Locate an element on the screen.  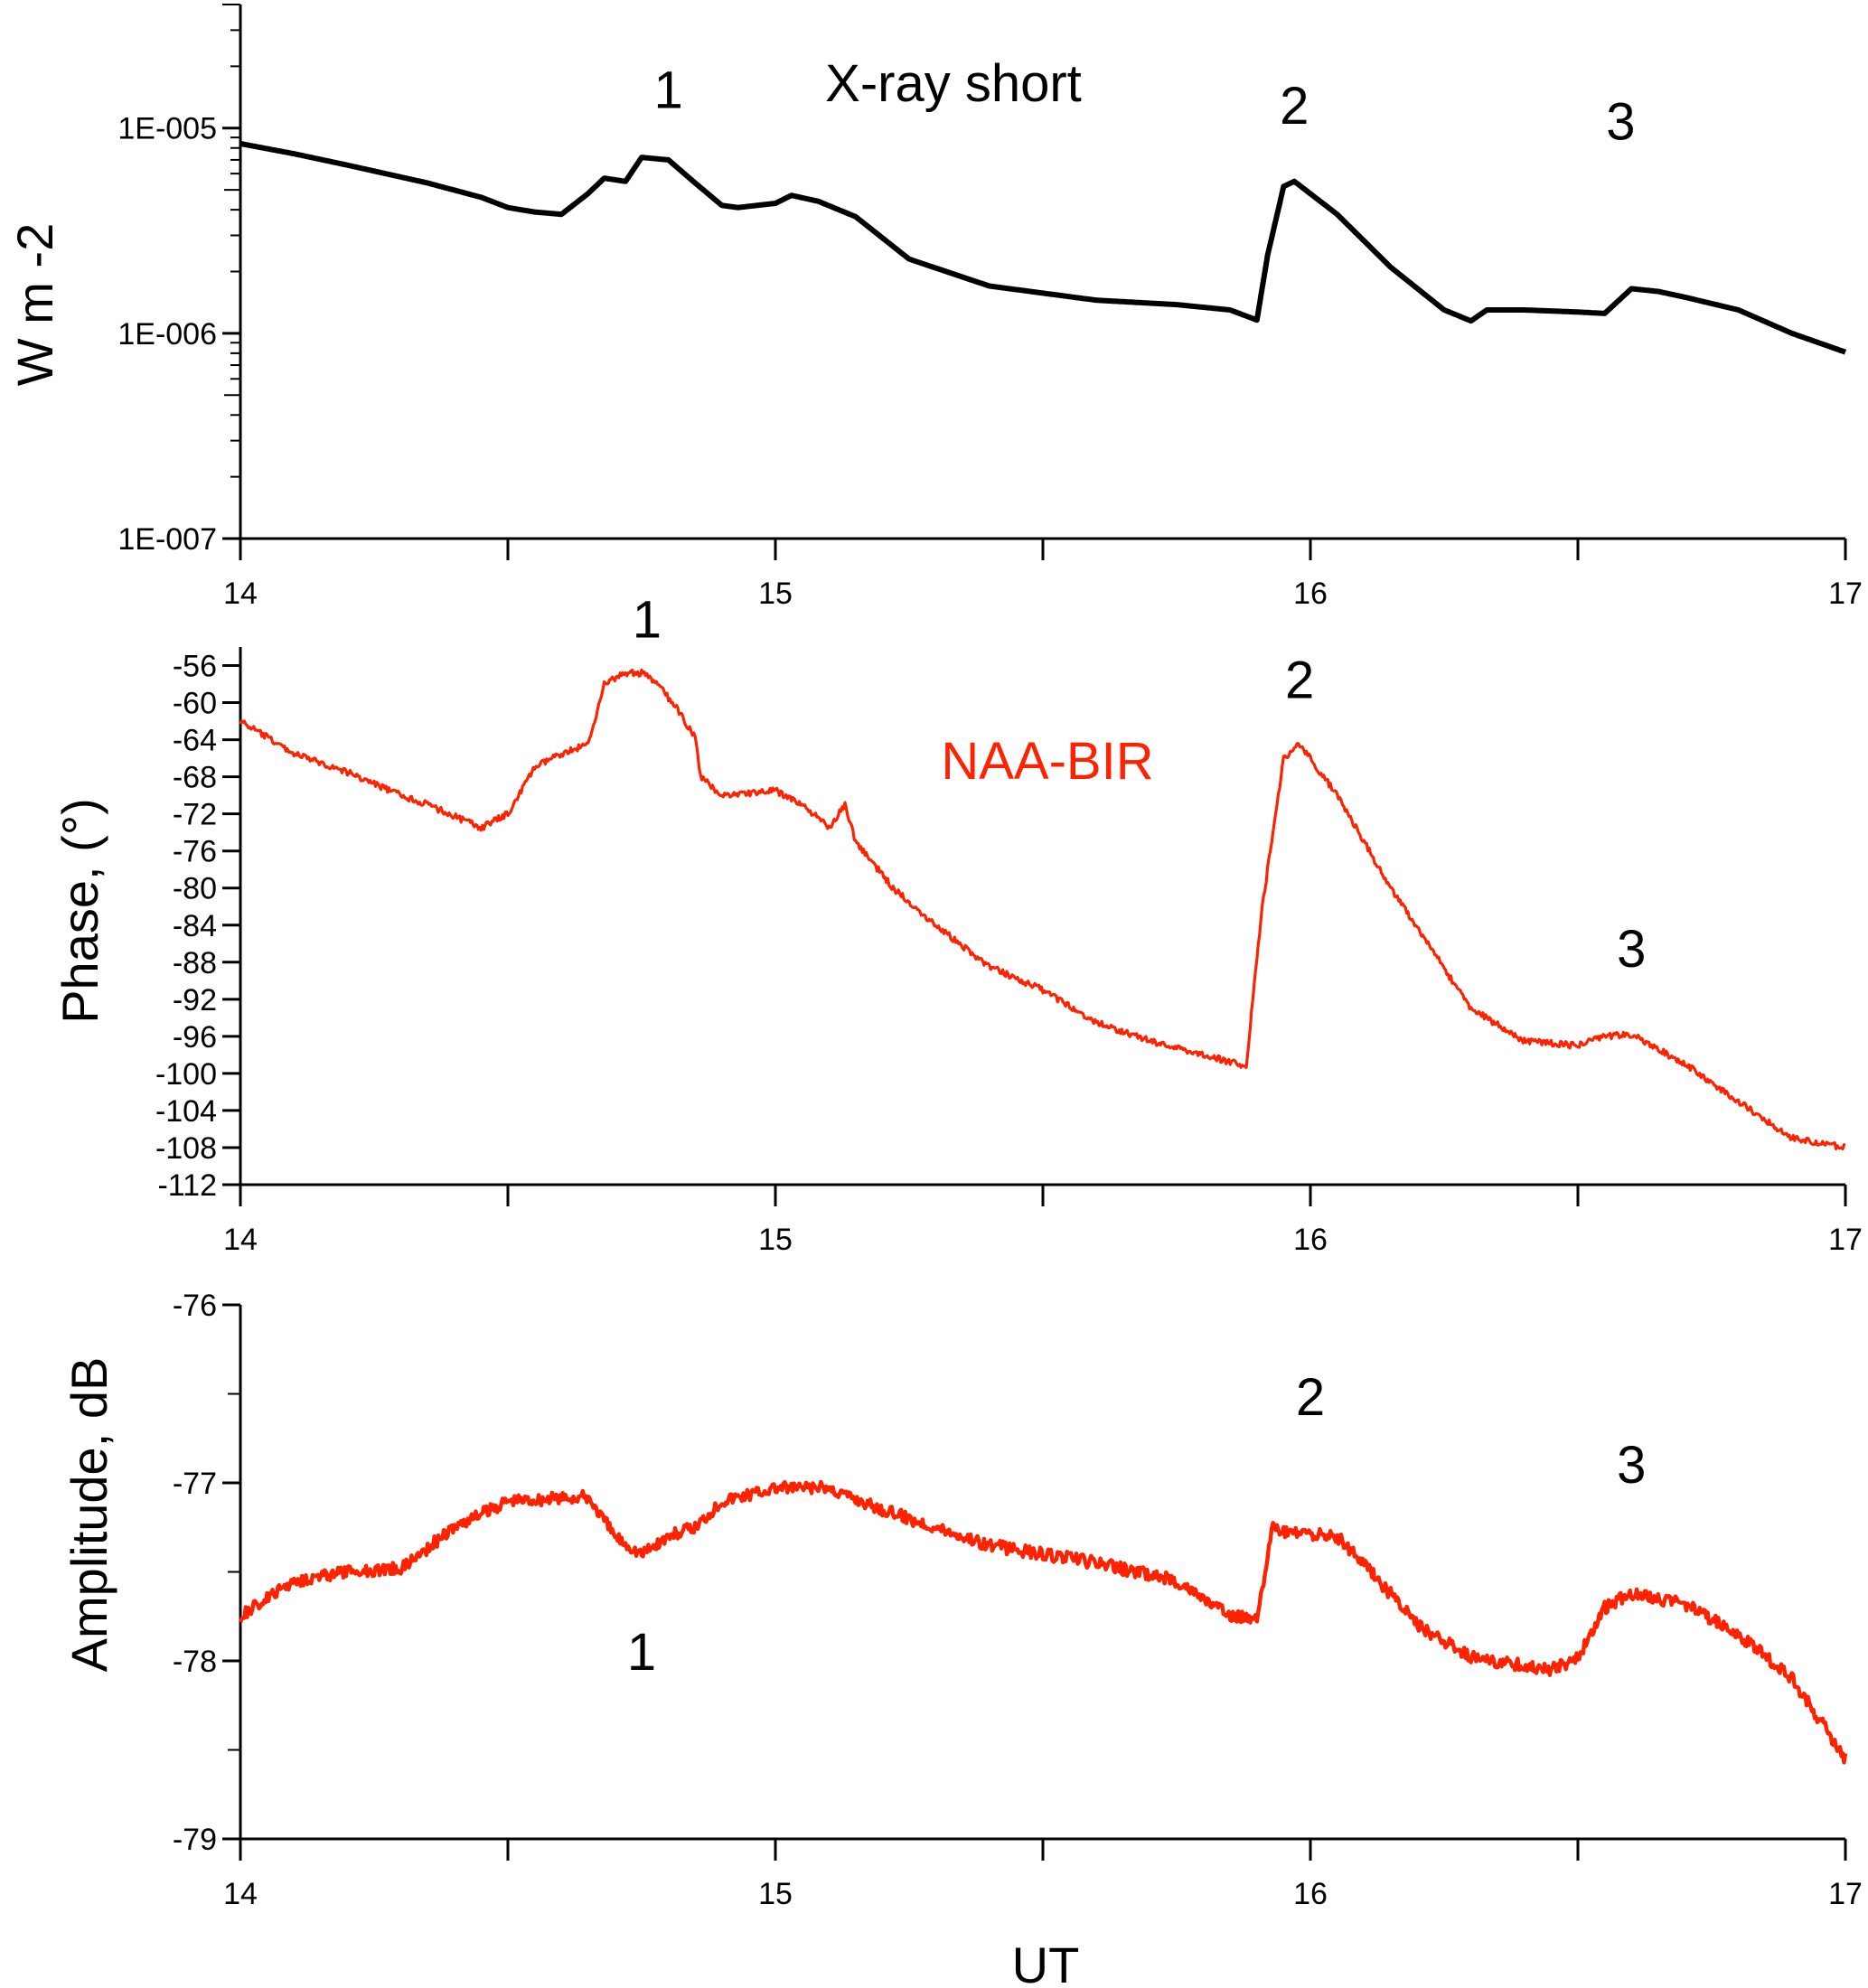
phase-y-tick-label: -88 is located at coordinates (195, 963).